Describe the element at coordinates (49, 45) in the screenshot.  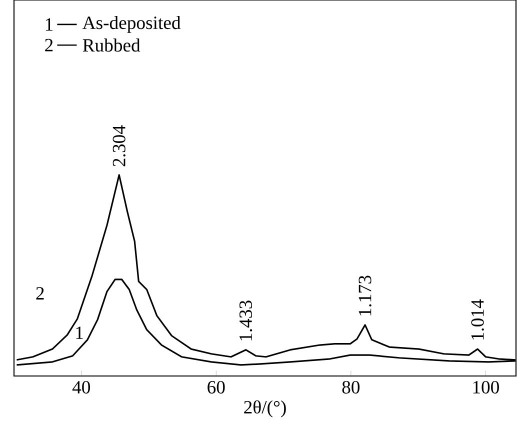
I see `text: 2` at that location.